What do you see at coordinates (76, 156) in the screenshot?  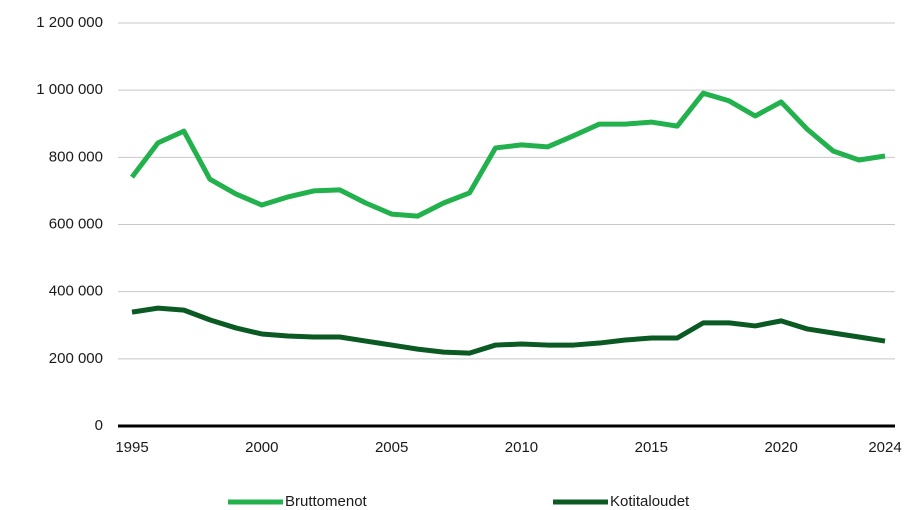 I see `y-tick-label: 800 000` at bounding box center [76, 156].